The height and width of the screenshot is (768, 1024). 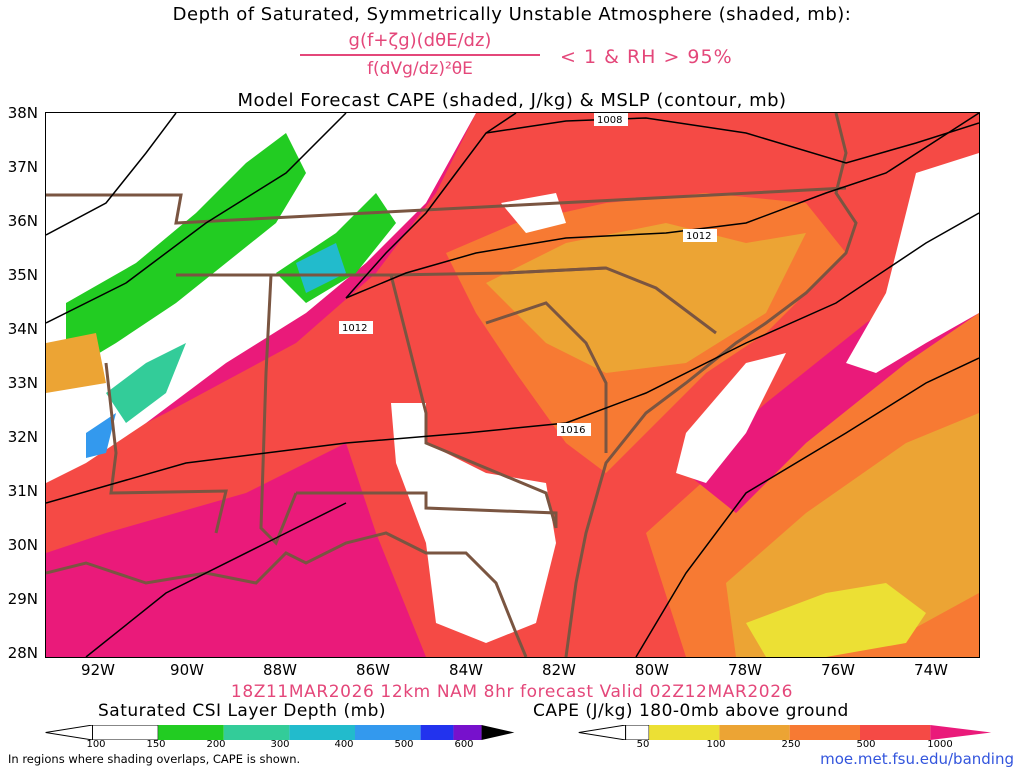 I want to click on border-al-ga, so click(x=473, y=401).